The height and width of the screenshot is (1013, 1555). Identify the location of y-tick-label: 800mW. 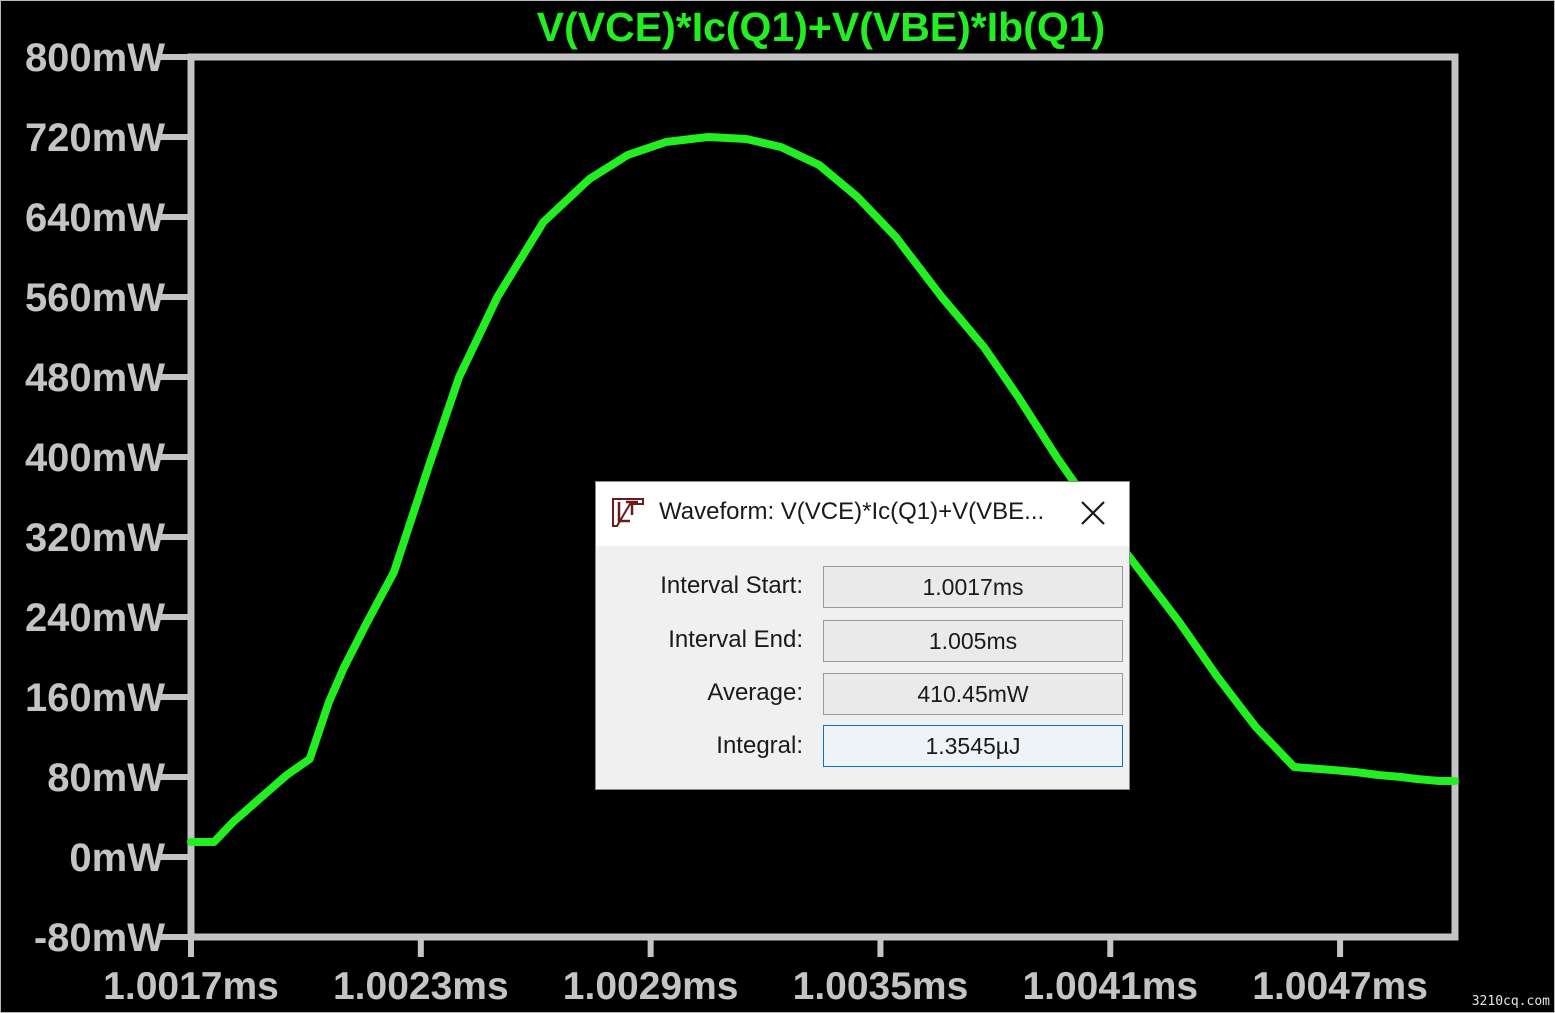
(95, 58).